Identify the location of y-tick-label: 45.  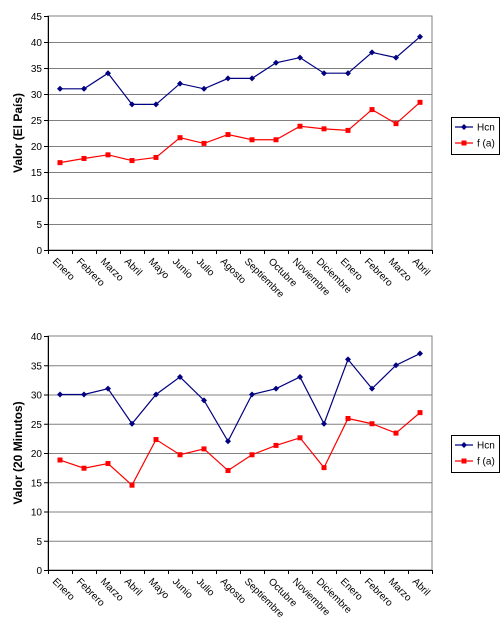
(37, 17).